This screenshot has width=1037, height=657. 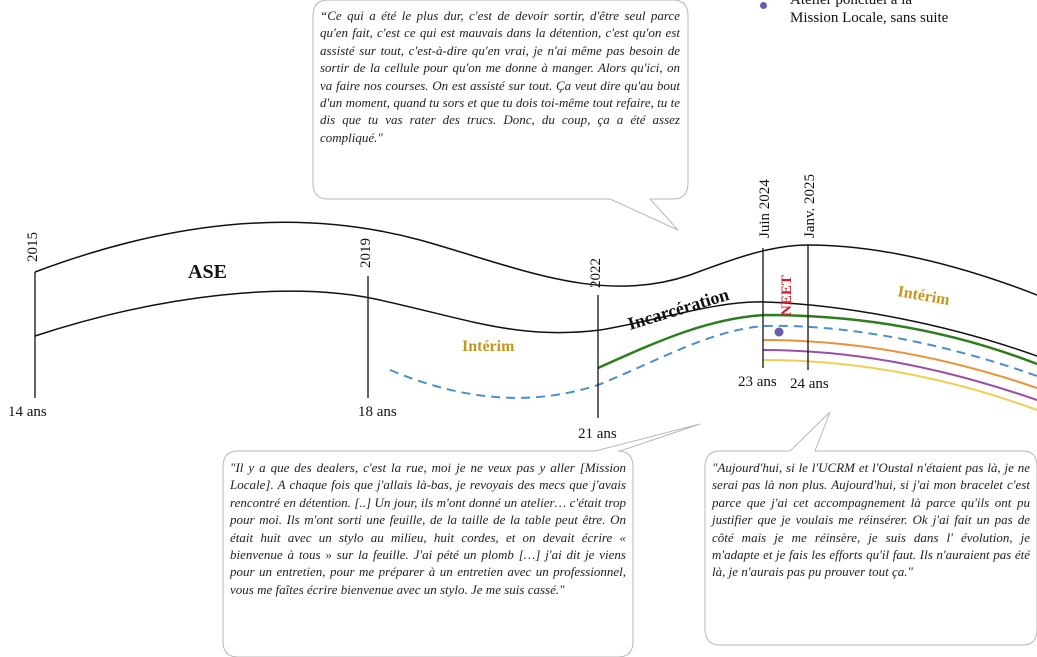 I want to click on year-label-janv-2025: Janv. 2025, so click(x=810, y=206).